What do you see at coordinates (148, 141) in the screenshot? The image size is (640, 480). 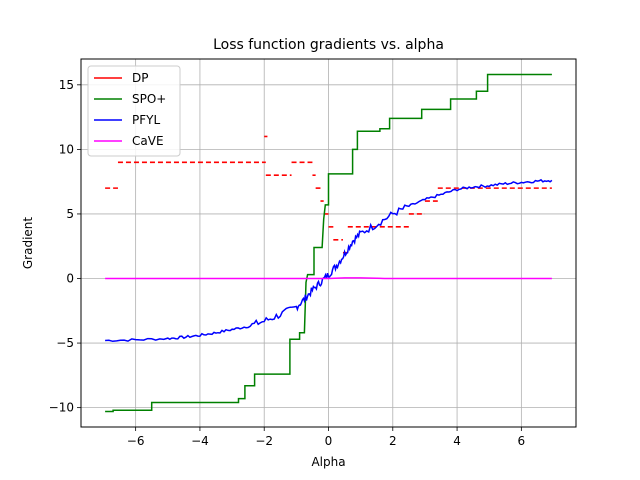 I see `legend-label-cave: CaVE` at bounding box center [148, 141].